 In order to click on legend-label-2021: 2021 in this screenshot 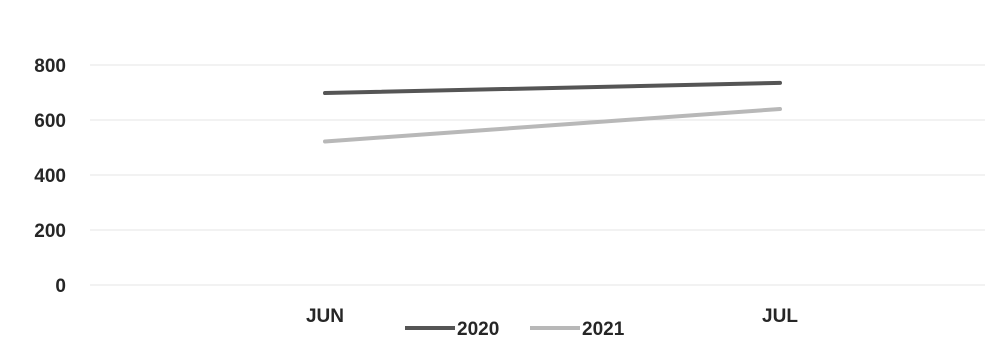, I will do `click(603, 328)`.